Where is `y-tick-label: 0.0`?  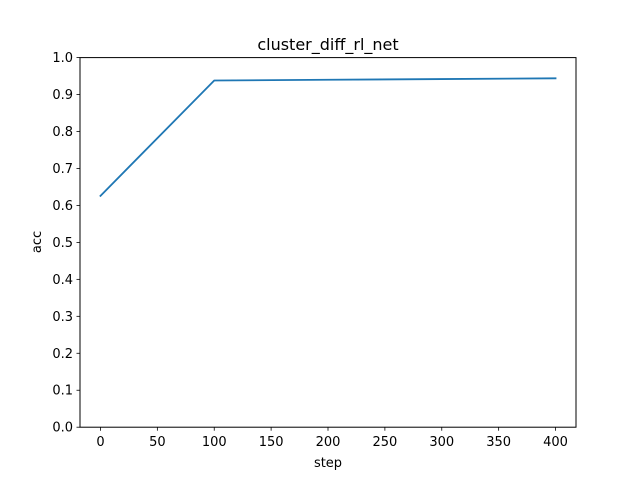 y-tick-label: 0.0 is located at coordinates (62, 428).